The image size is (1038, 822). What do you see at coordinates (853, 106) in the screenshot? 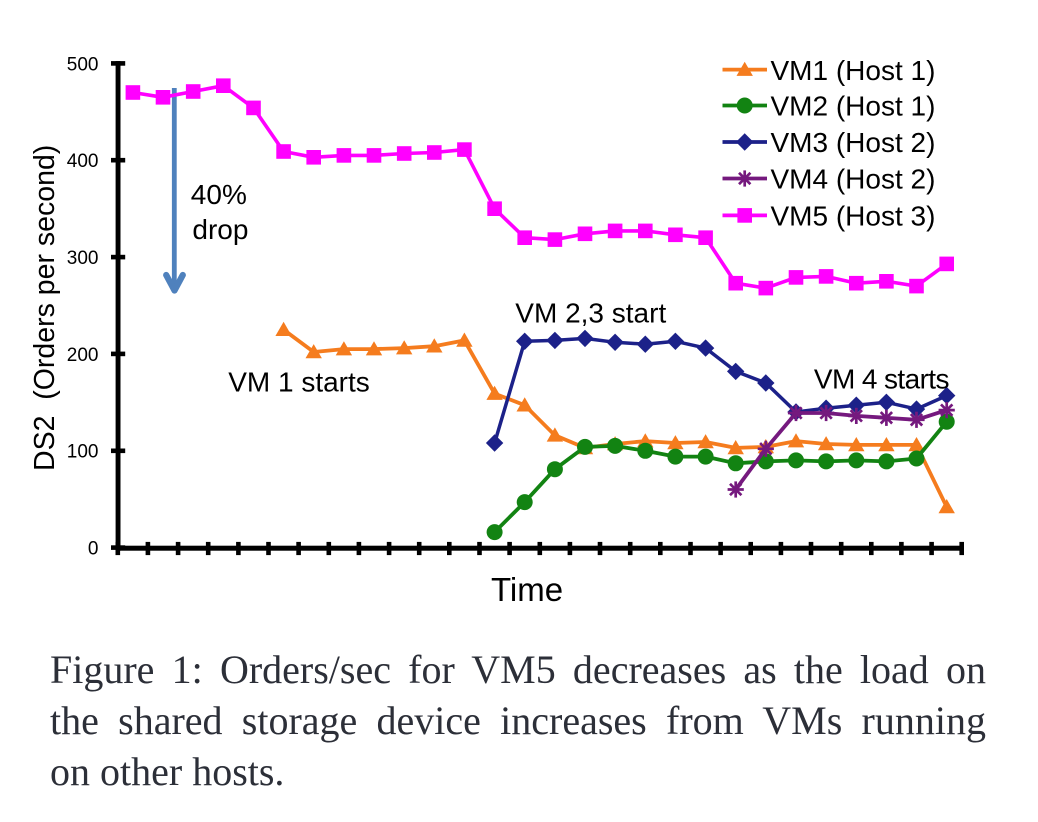
I see `svg-text: VM2 (Host 1)` at bounding box center [853, 106].